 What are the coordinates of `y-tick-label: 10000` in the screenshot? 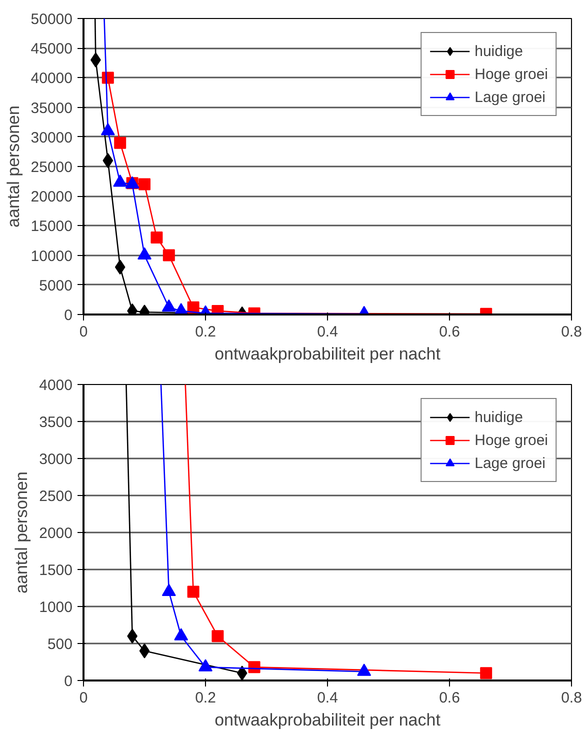 It's located at (51, 256).